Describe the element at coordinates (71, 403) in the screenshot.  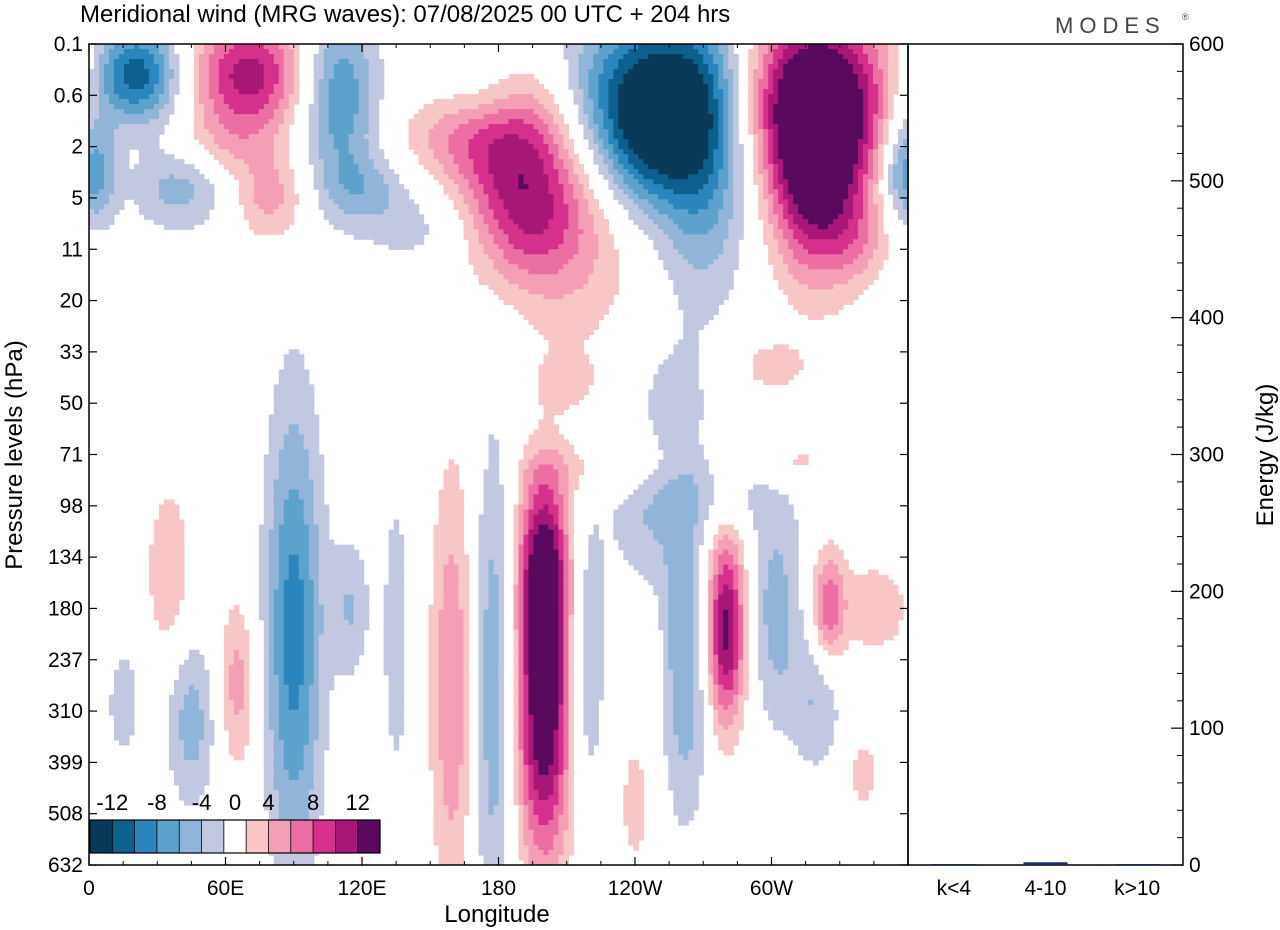
I see `y-tick-label: 50` at that location.